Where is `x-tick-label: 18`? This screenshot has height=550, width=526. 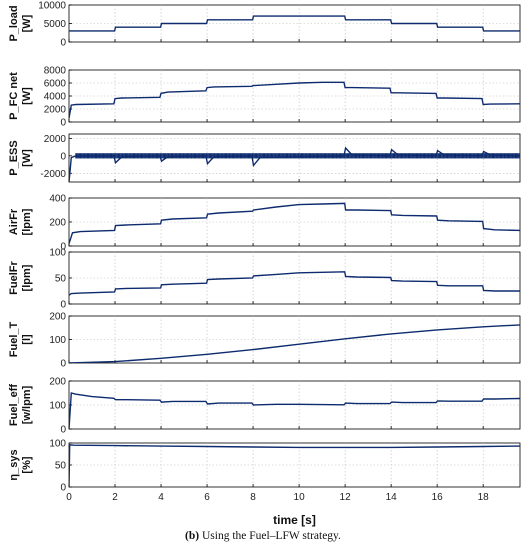 x-tick-label: 18 is located at coordinates (484, 497).